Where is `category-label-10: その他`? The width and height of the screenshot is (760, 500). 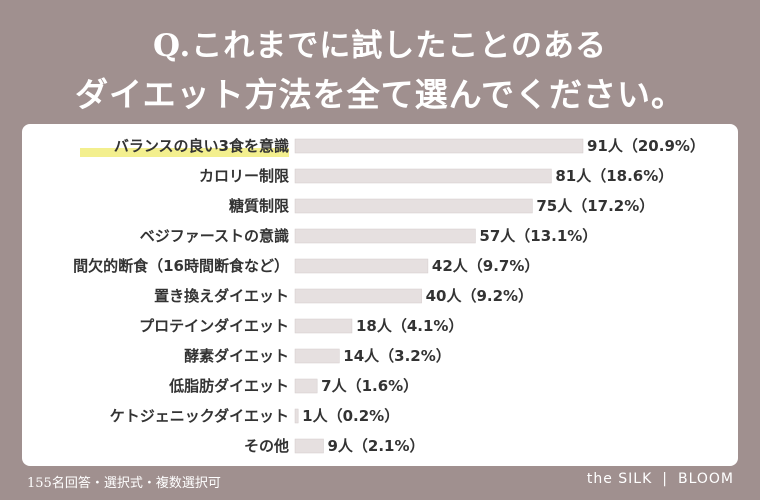 category-label-10: その他 is located at coordinates (266, 446).